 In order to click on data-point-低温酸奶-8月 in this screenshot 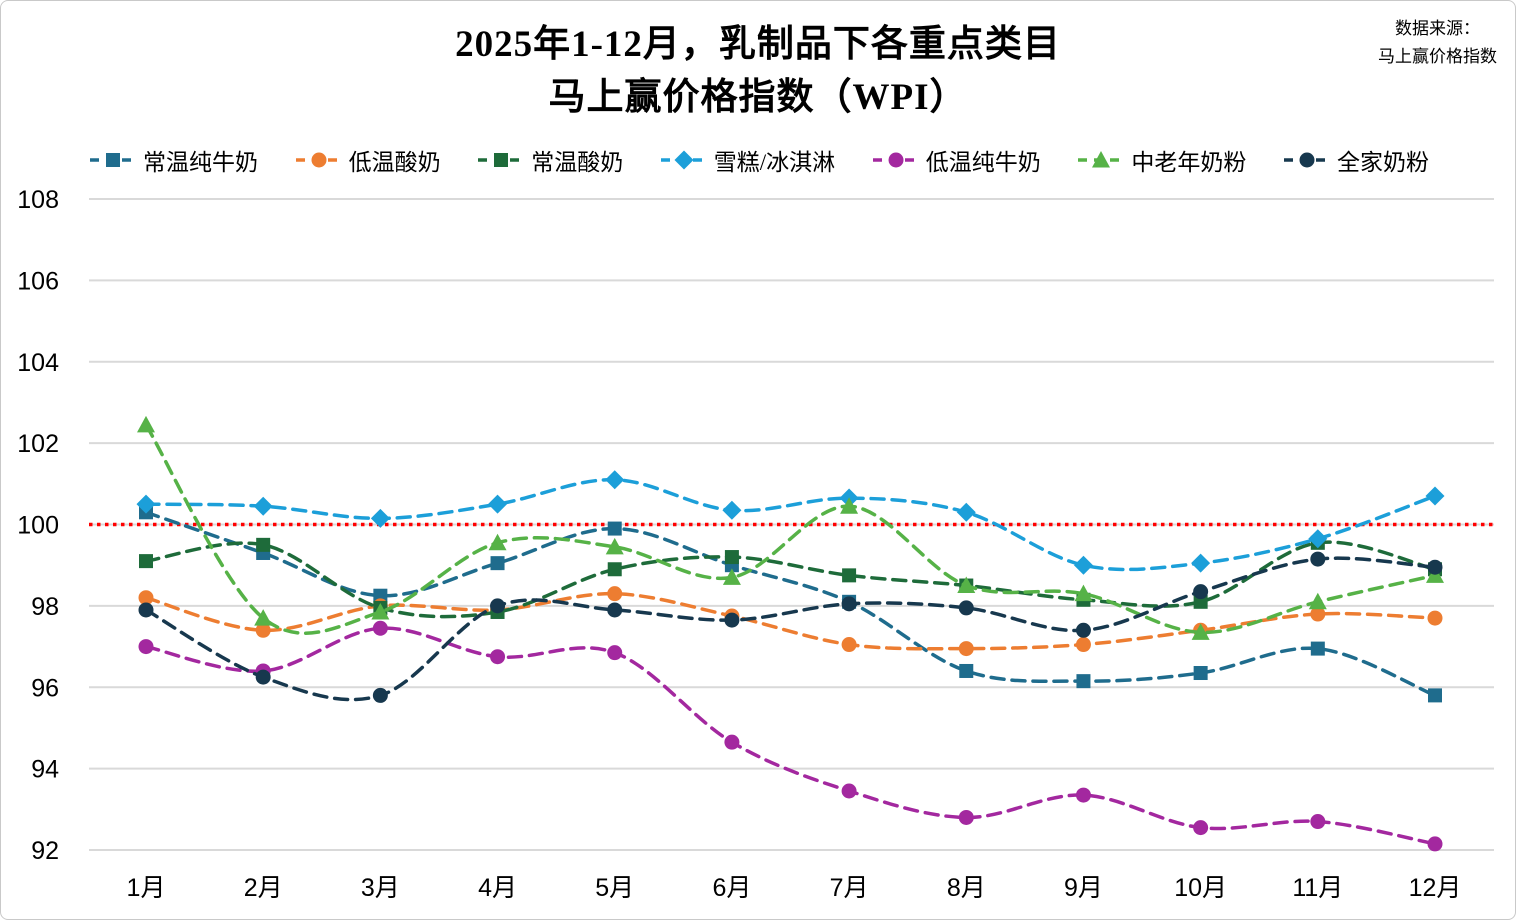, I will do `click(966, 649)`.